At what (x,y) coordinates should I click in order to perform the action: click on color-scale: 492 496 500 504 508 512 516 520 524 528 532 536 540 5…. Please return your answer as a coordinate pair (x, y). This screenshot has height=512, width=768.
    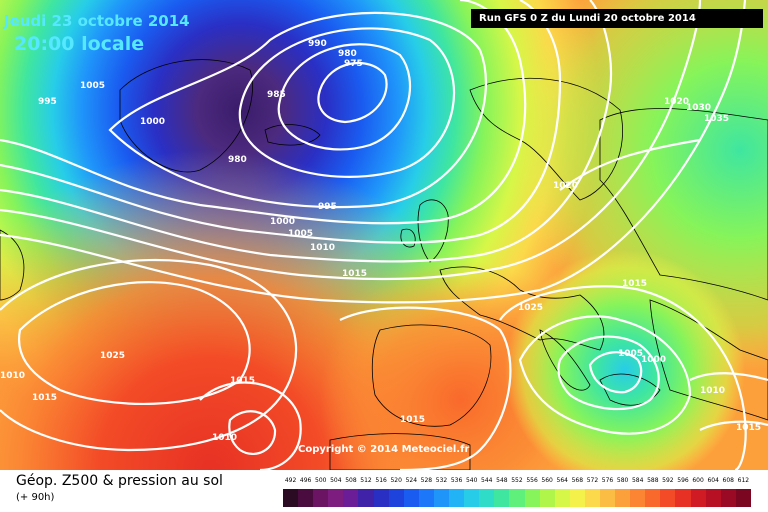
    Looking at the image, I should click on (517, 493).